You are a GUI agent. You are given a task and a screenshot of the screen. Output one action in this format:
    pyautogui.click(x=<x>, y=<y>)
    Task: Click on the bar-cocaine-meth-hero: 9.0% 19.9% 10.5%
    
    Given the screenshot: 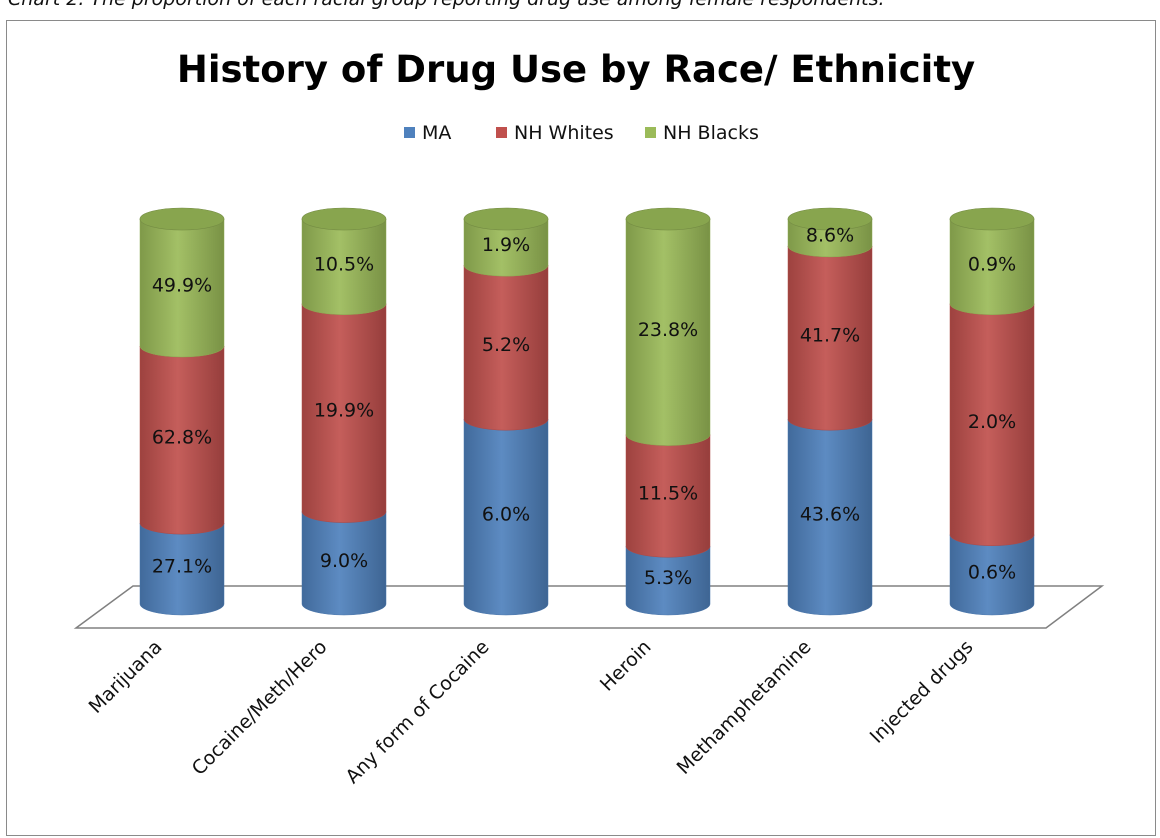 What is the action you would take?
    pyautogui.click(x=344, y=411)
    